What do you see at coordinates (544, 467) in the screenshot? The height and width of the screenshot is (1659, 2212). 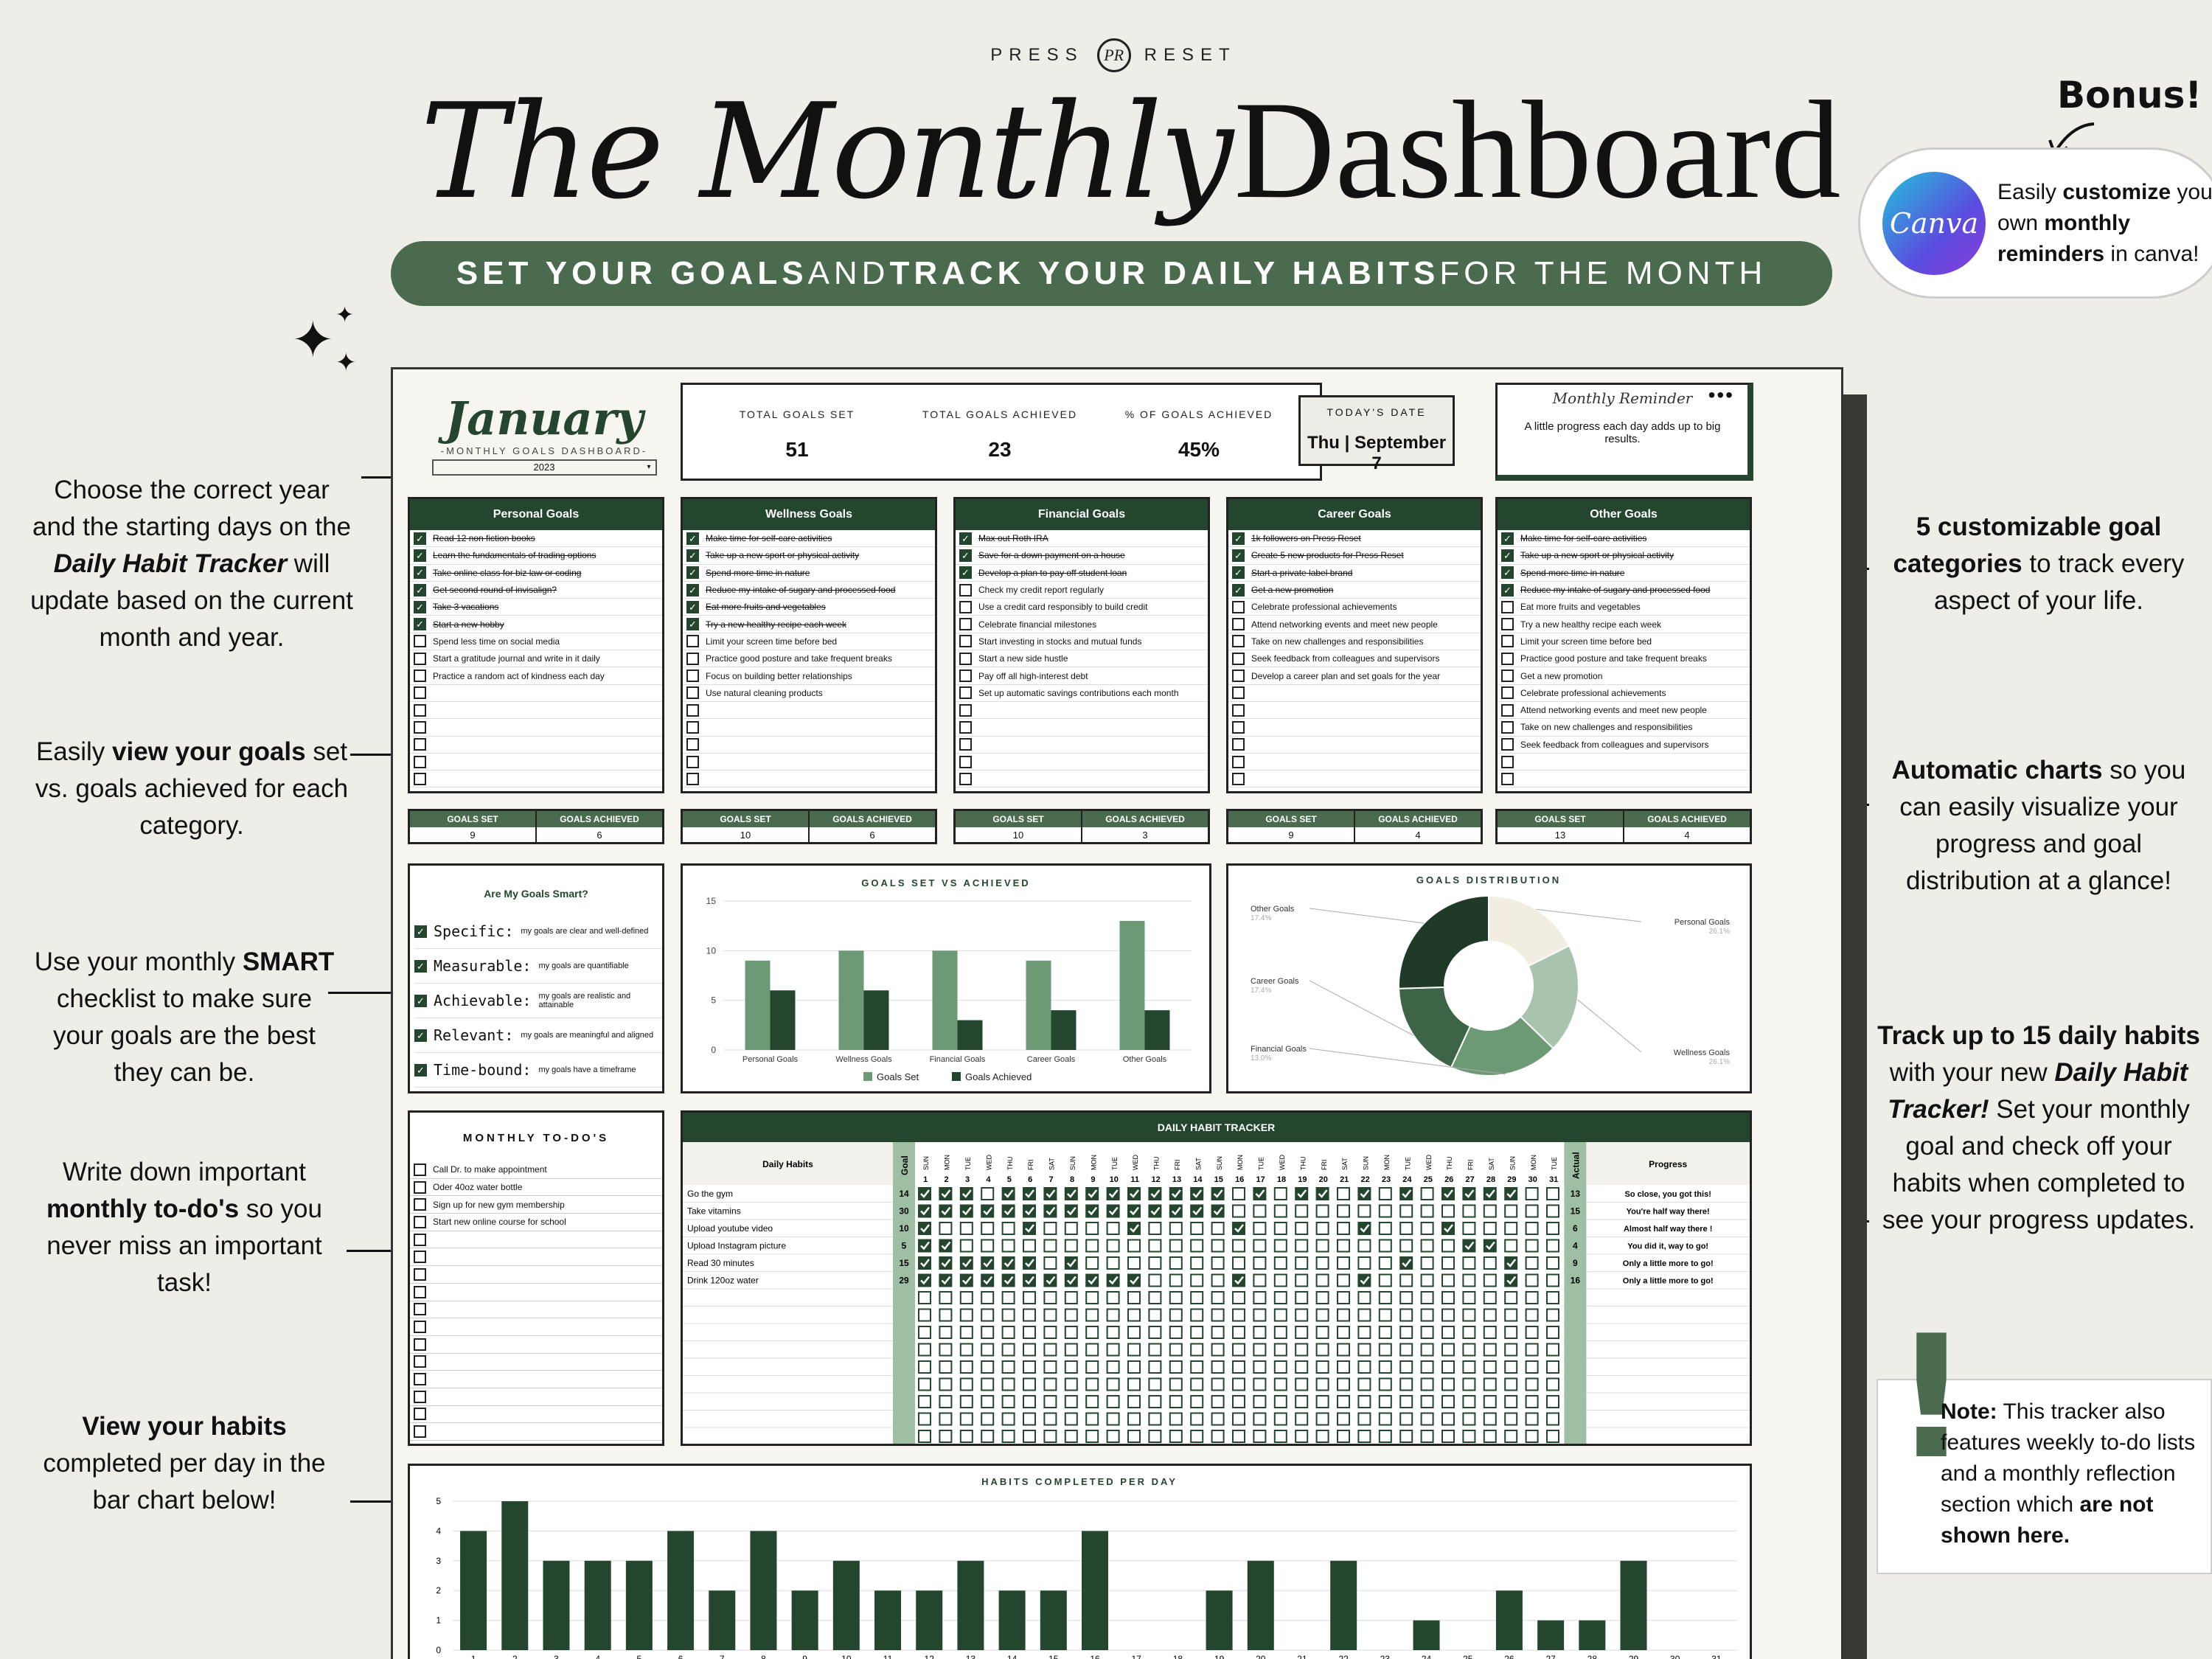 I see `year-select: 2023 ▾` at bounding box center [544, 467].